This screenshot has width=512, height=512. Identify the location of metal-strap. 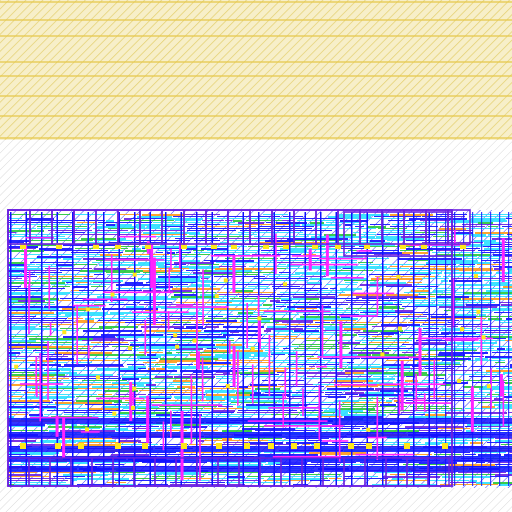
(305, 349).